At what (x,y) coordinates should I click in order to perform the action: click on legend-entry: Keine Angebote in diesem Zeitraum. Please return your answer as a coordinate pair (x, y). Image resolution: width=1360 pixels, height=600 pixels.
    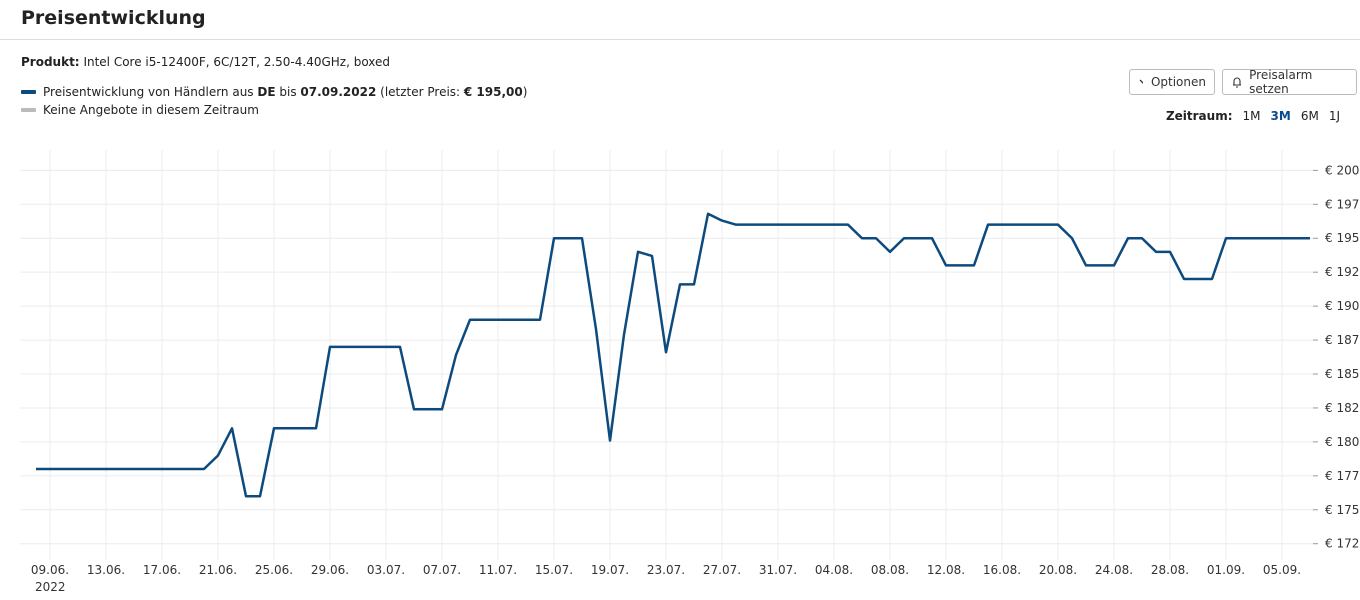
    Looking at the image, I should click on (140, 110).